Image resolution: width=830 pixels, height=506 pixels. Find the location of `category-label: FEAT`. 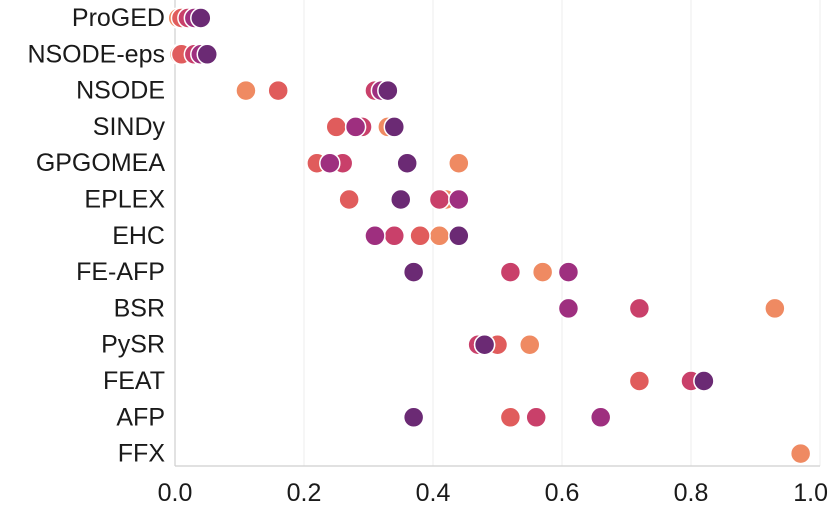

category-label: FEAT is located at coordinates (134, 381).